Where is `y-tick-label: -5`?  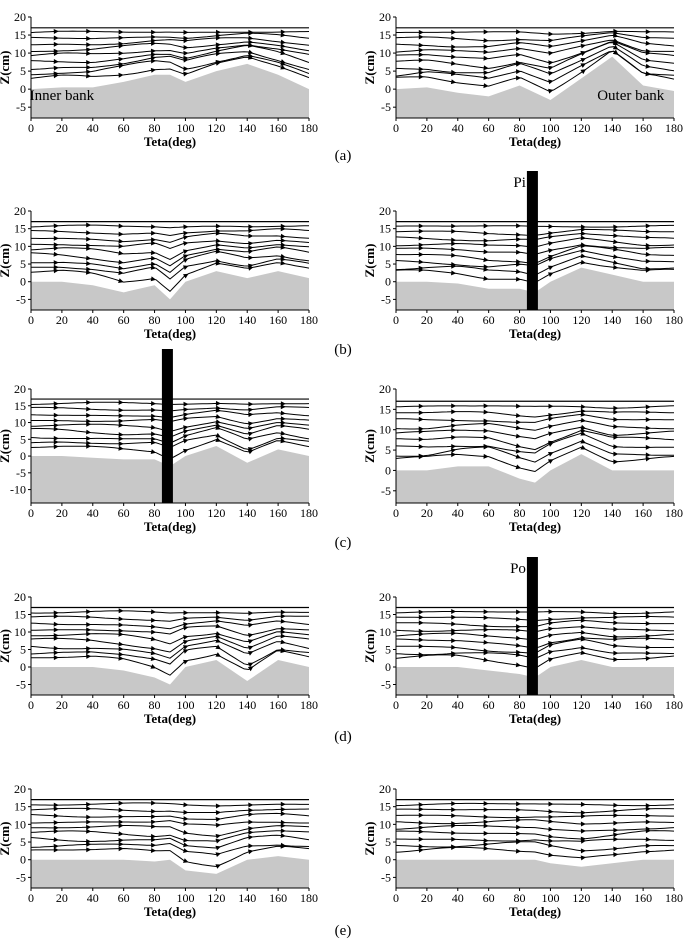 y-tick-label: -5 is located at coordinates (386, 299).